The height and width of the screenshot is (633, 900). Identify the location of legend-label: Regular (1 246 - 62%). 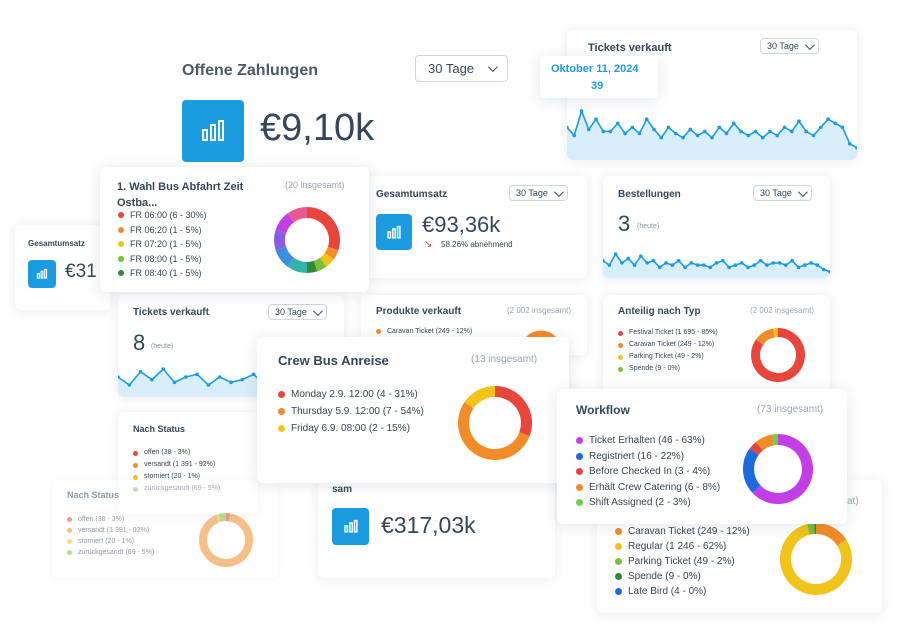
(677, 546).